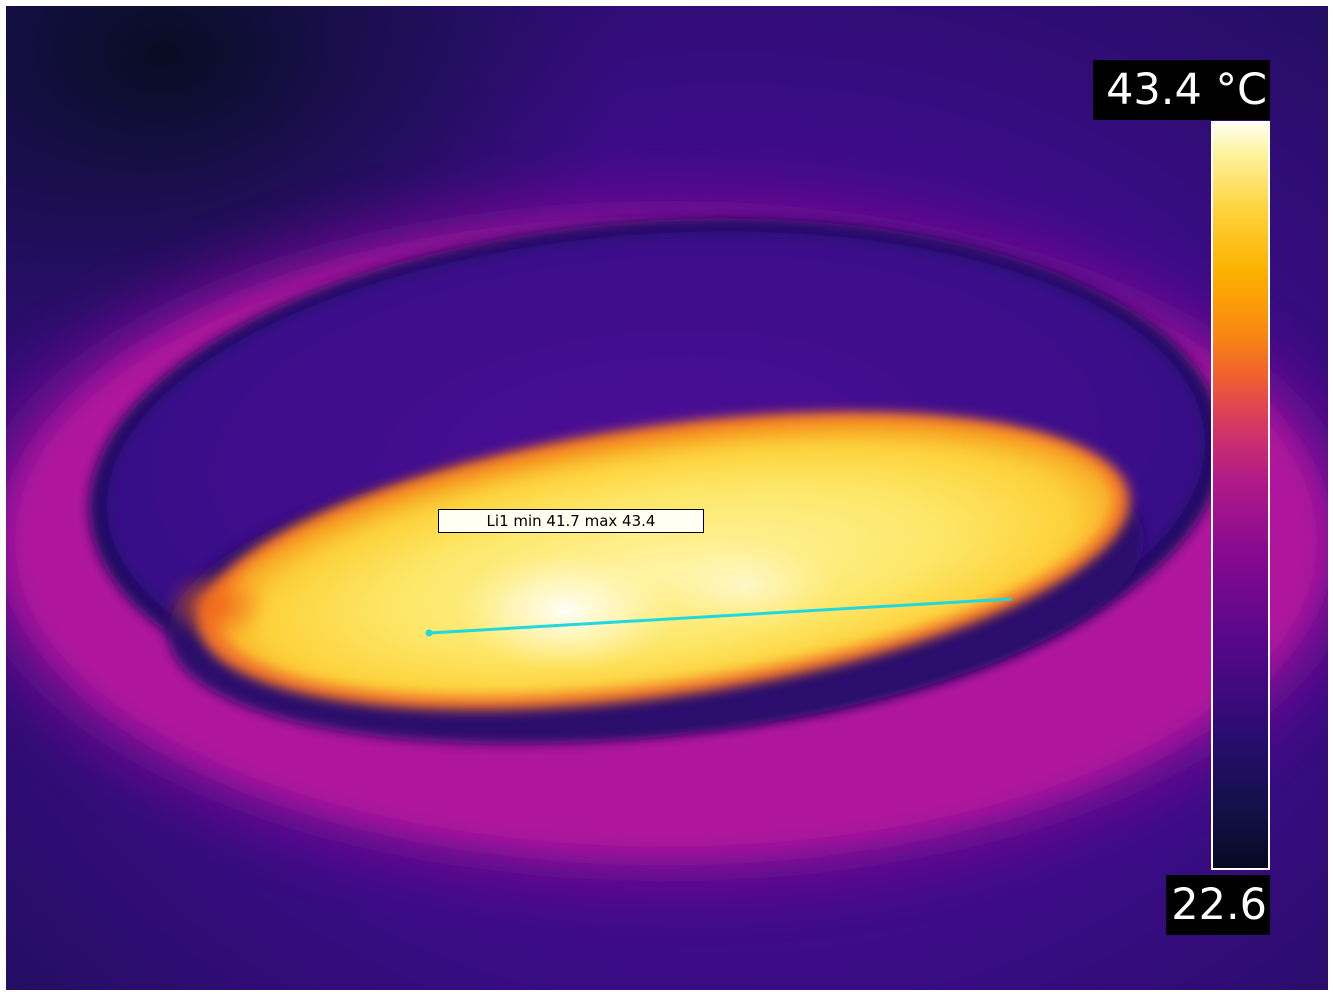 This screenshot has height=994, width=1333. What do you see at coordinates (429, 633) in the screenshot?
I see `measurement-line-start-handle` at bounding box center [429, 633].